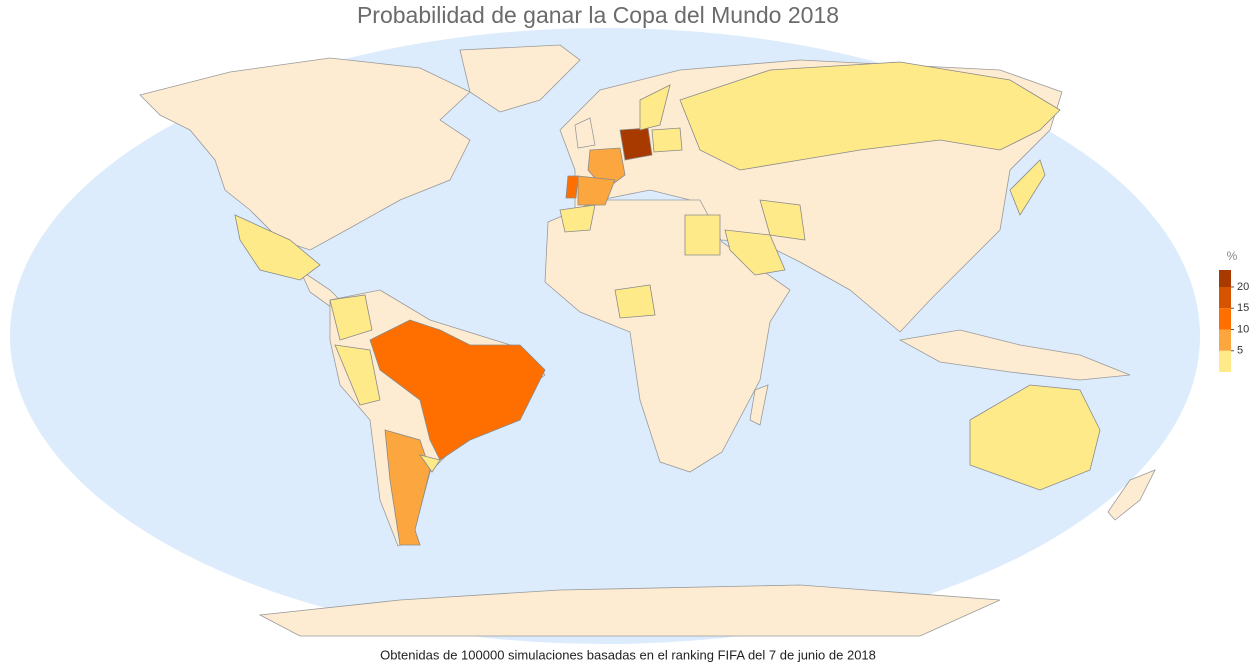 The height and width of the screenshot is (666, 1256). What do you see at coordinates (1131, 495) in the screenshot?
I see `new-zealand` at bounding box center [1131, 495].